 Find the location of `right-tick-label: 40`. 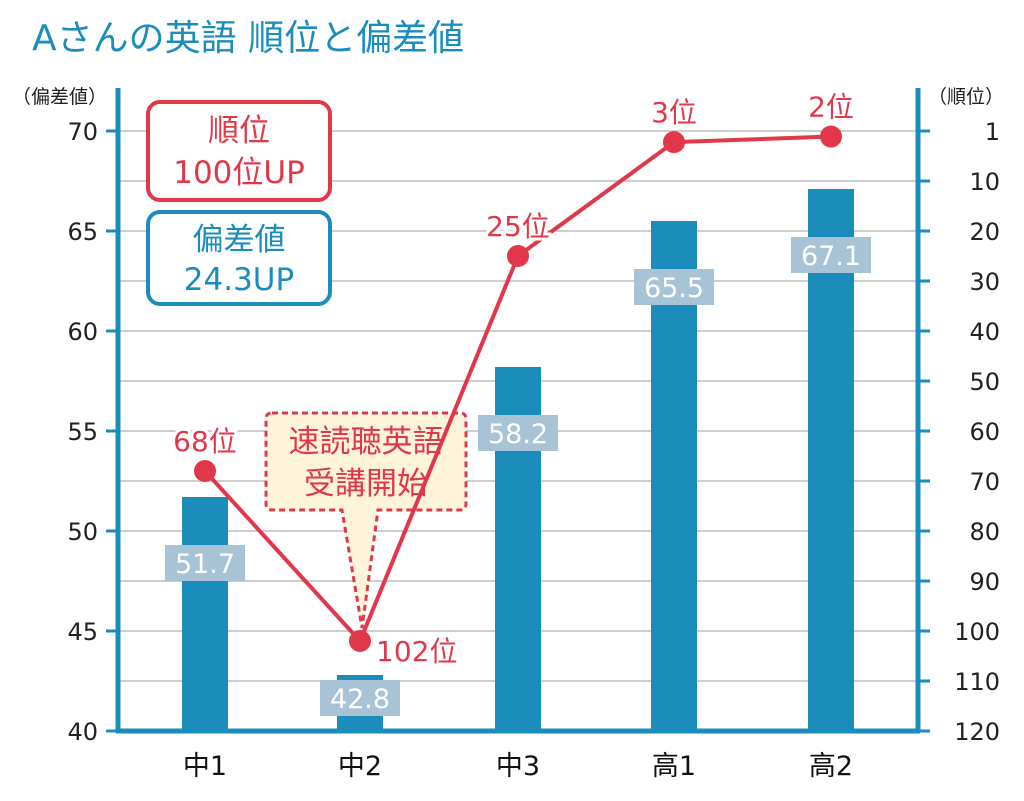

right-tick-label: 40 is located at coordinates (984, 332).